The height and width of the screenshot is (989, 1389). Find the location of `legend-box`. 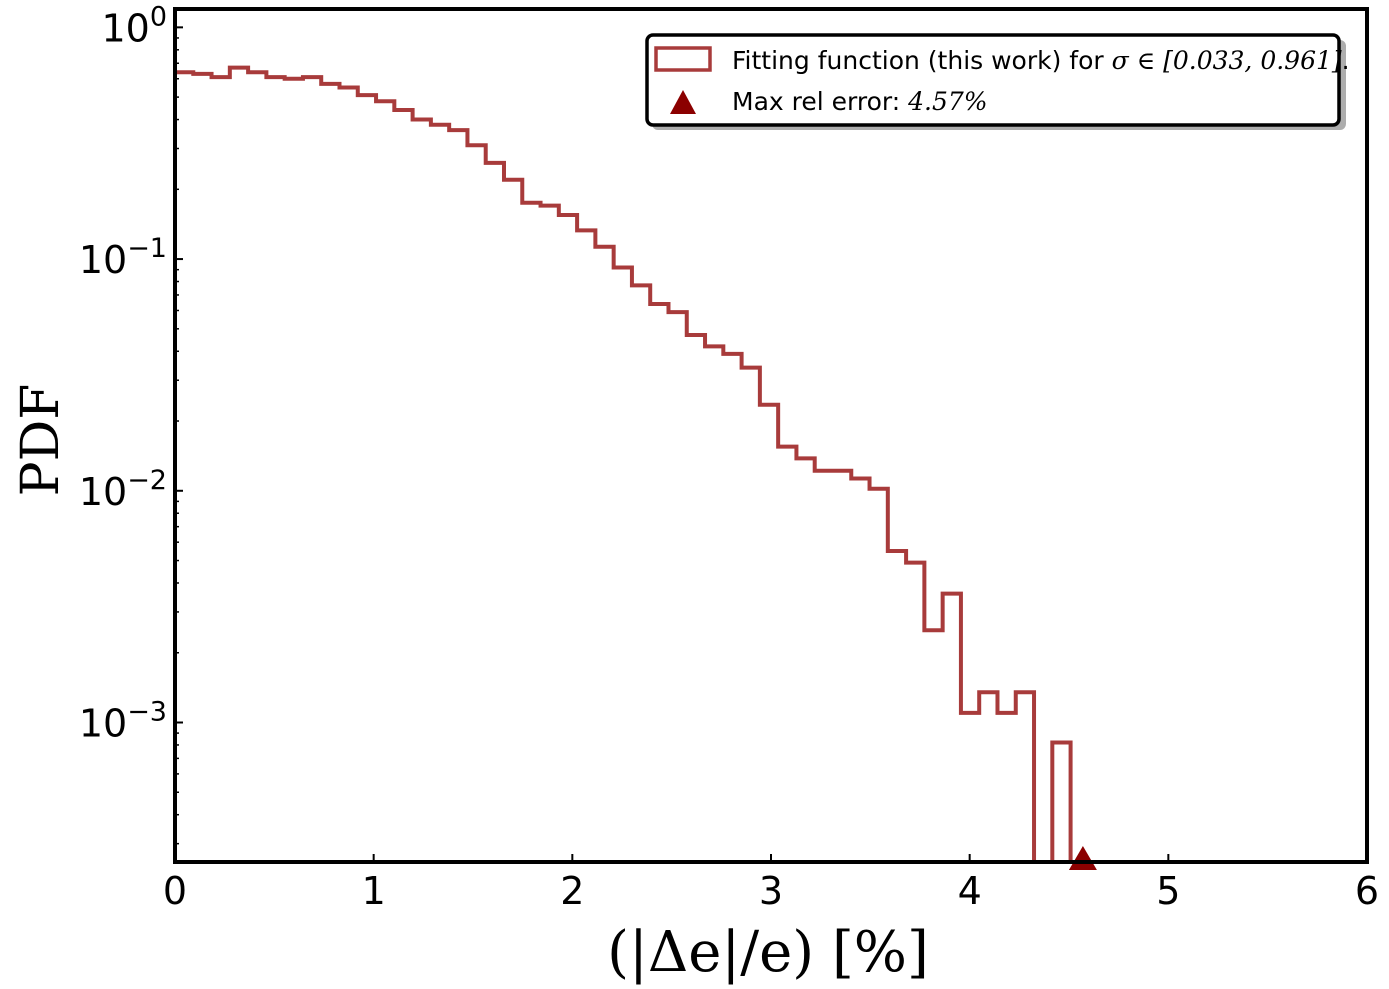

legend-box is located at coordinates (993, 80).